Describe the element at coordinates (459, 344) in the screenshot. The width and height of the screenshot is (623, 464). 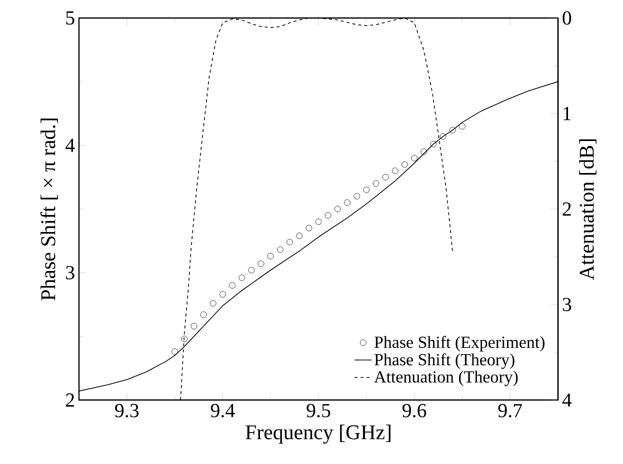
I see `legend-label: Phase Shift (Experiment)` at that location.